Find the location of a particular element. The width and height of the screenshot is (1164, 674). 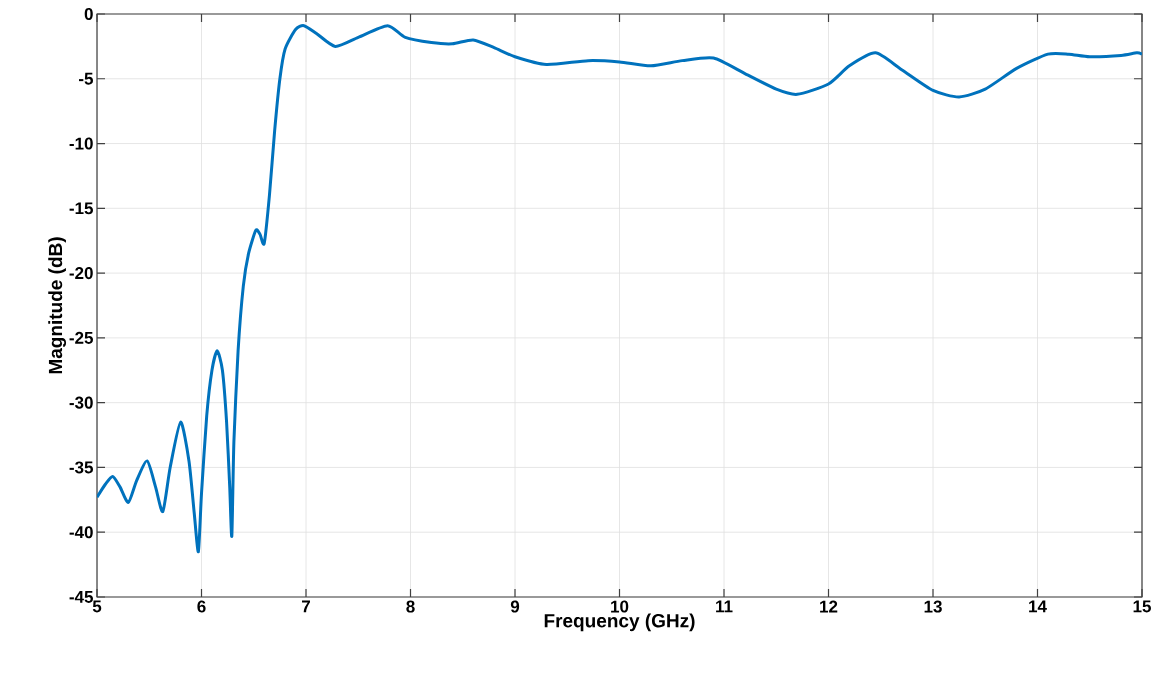

y-tick-label: -25 is located at coordinates (81, 337).